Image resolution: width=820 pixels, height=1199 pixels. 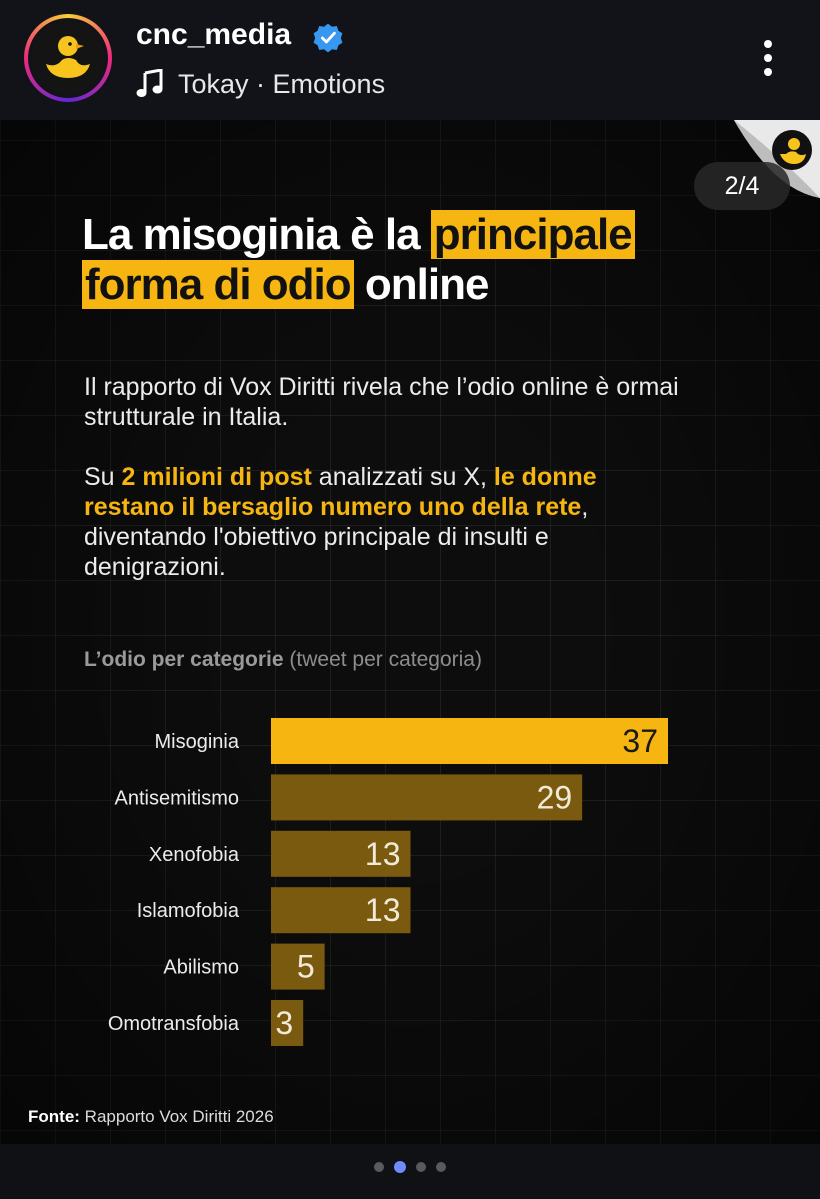 What do you see at coordinates (410, 60) in the screenshot?
I see `post-header: cnc_media Tokay · Emotions` at bounding box center [410, 60].